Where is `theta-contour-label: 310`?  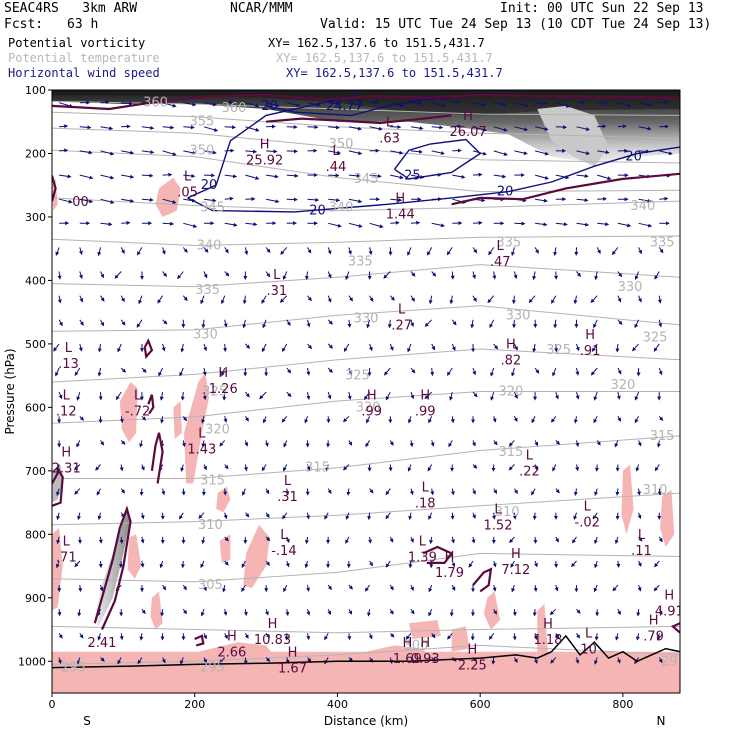 theta-contour-label: 310 is located at coordinates (210, 525).